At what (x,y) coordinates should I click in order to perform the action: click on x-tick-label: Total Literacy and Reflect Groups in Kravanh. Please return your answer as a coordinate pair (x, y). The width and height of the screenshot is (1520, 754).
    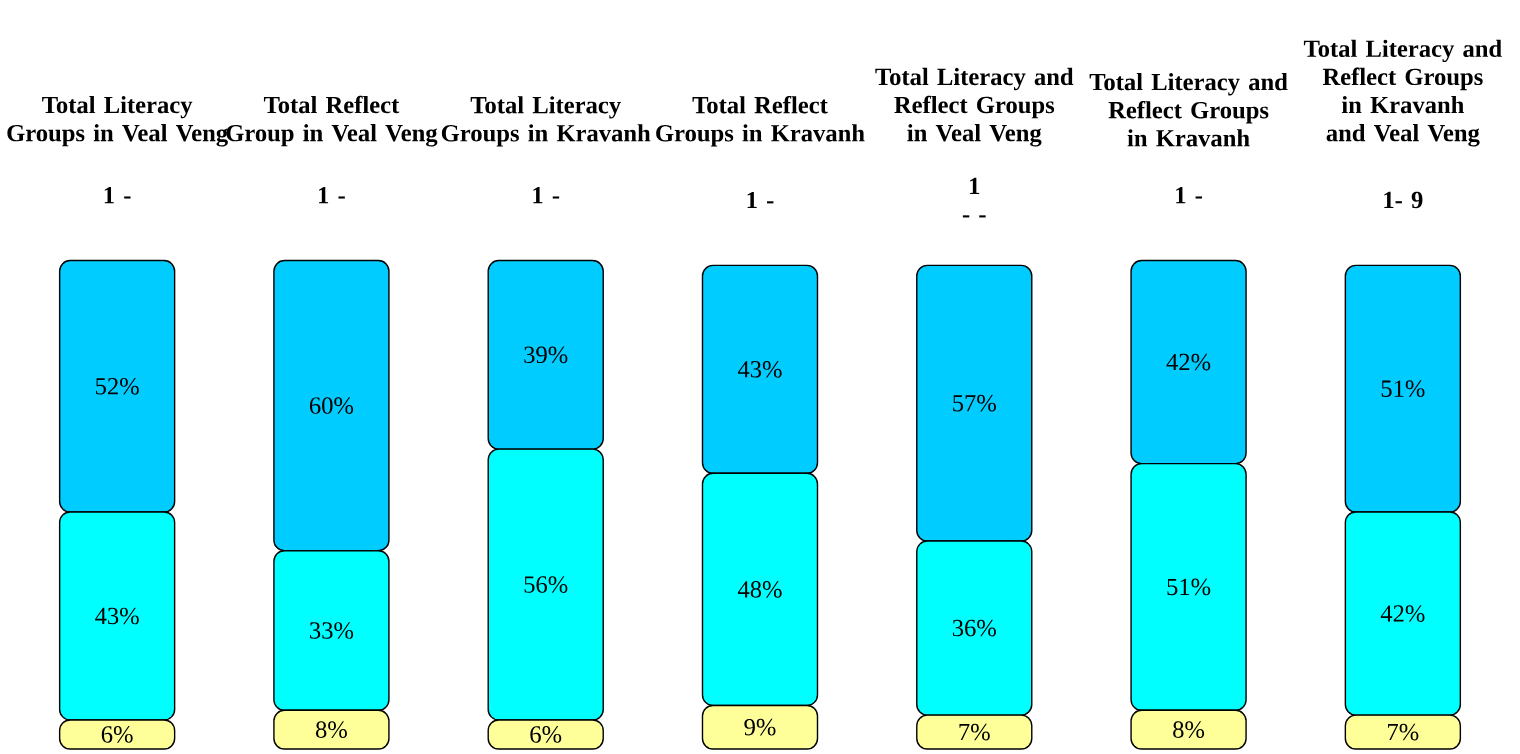
    Looking at the image, I should click on (1188, 110).